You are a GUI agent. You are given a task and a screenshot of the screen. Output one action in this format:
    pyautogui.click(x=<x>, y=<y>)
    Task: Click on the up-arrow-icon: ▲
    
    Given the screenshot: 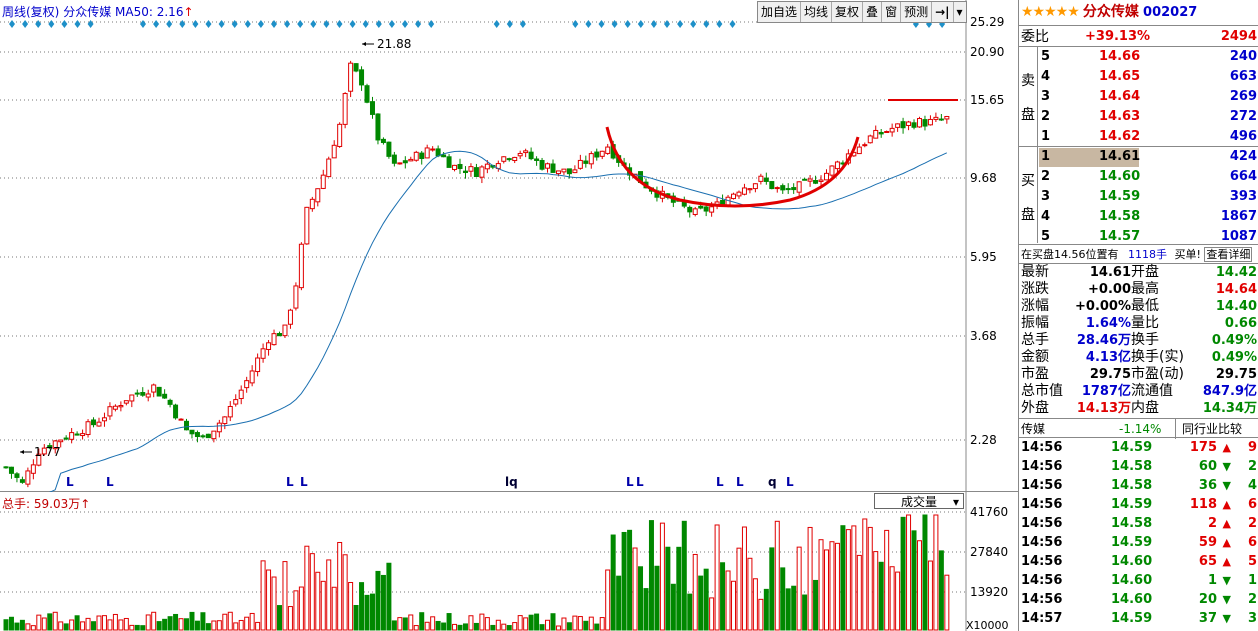 What is the action you would take?
    pyautogui.click(x=1226, y=523)
    